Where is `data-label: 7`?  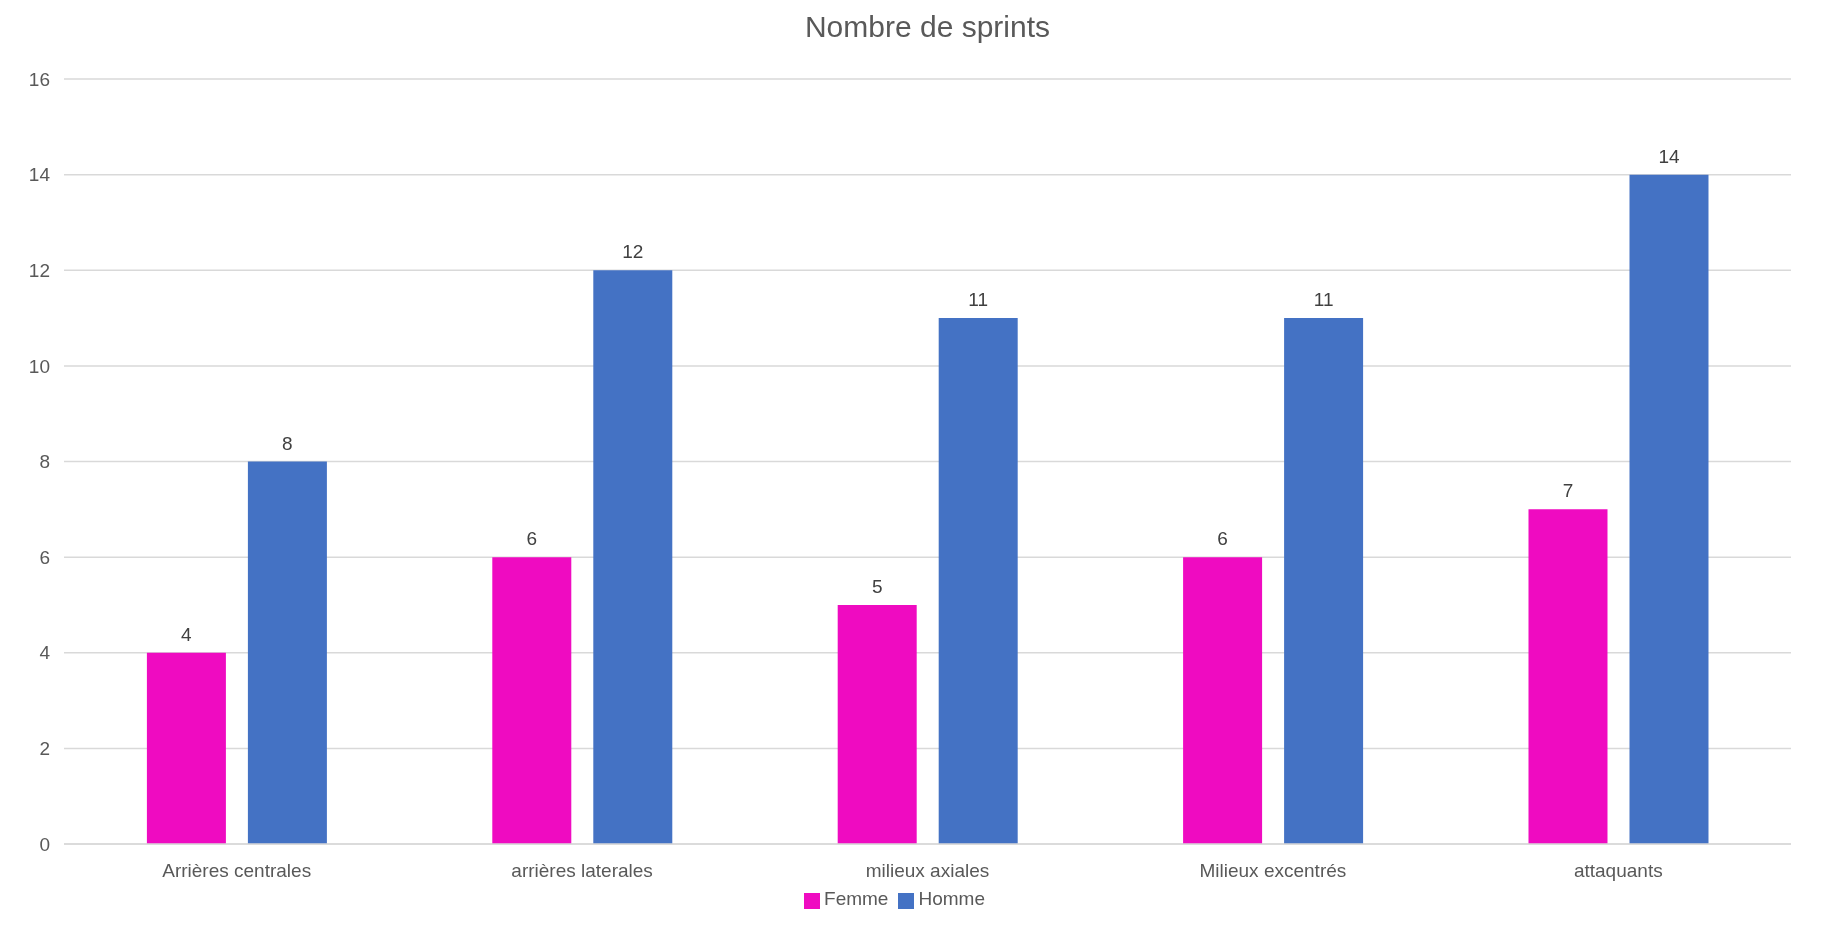
data-label: 7 is located at coordinates (1568, 491).